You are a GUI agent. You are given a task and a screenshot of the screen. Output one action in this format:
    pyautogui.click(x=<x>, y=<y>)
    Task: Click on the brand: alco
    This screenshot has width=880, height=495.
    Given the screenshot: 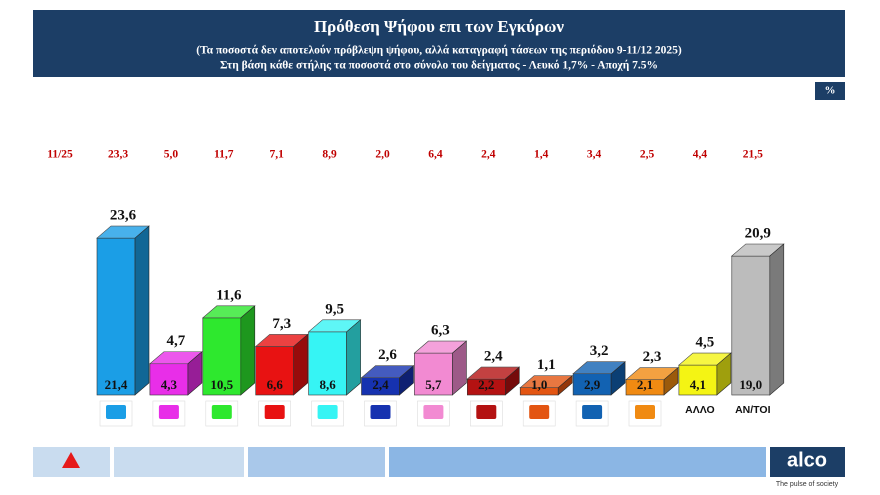 What is the action you would take?
    pyautogui.click(x=807, y=460)
    